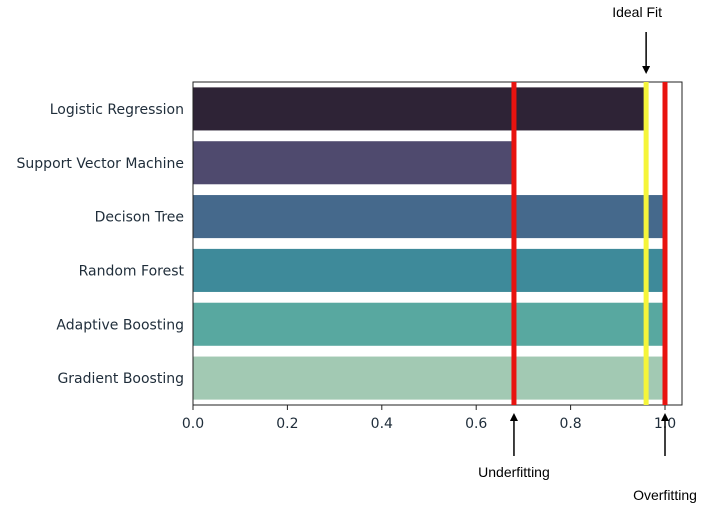  What do you see at coordinates (287, 424) in the screenshot?
I see `x-tick-label: 0.2` at bounding box center [287, 424].